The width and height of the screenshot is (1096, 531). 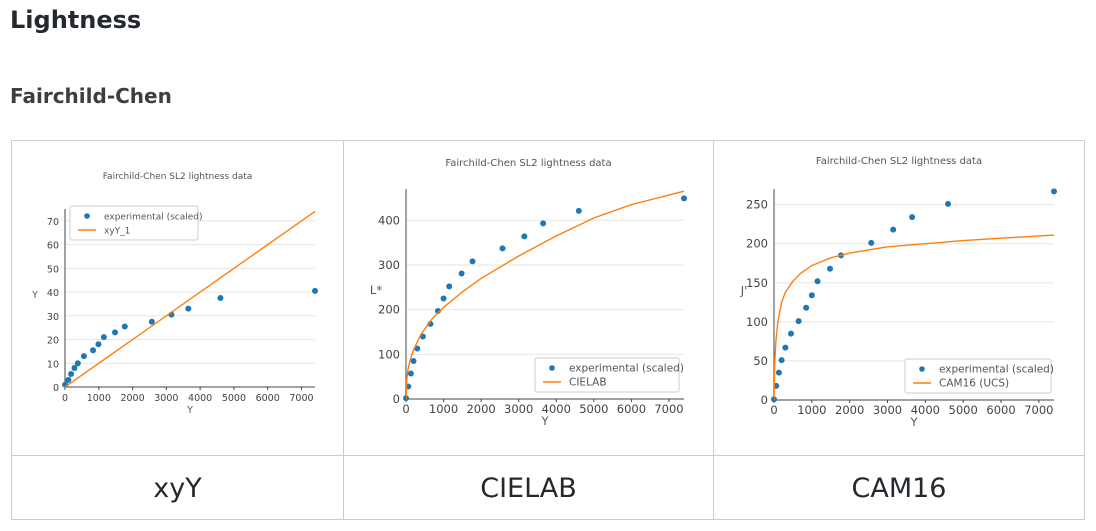 What do you see at coordinates (53, 317) in the screenshot?
I see `y-tick-label: 30` at bounding box center [53, 317].